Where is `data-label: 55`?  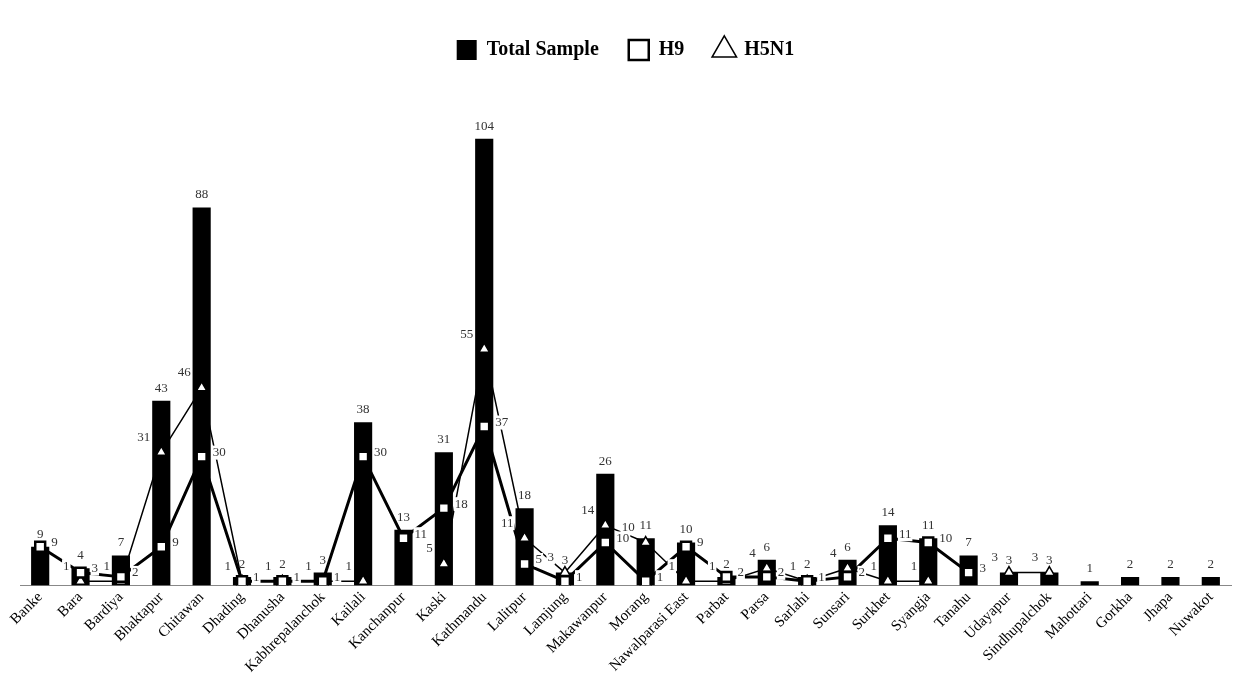
data-label: 55 is located at coordinates (467, 333).